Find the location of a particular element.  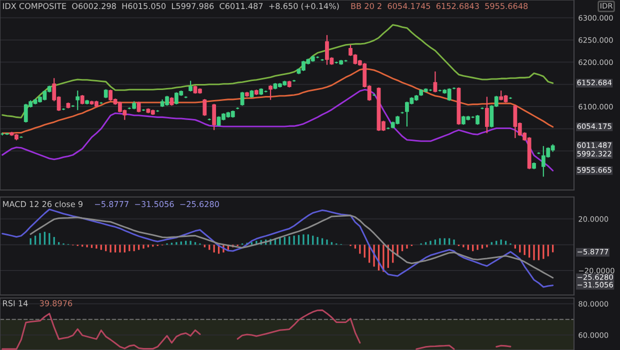

chart-subtitle: 39.8976 is located at coordinates (56, 303).